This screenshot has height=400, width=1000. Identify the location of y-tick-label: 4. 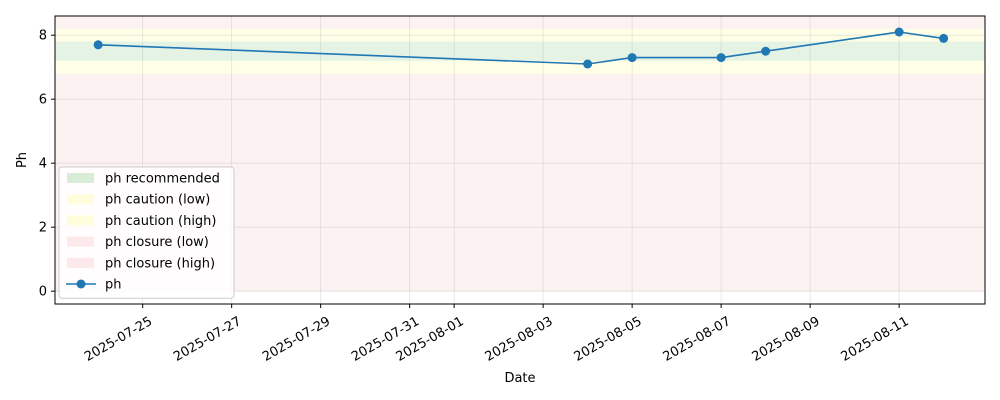
(43, 164).